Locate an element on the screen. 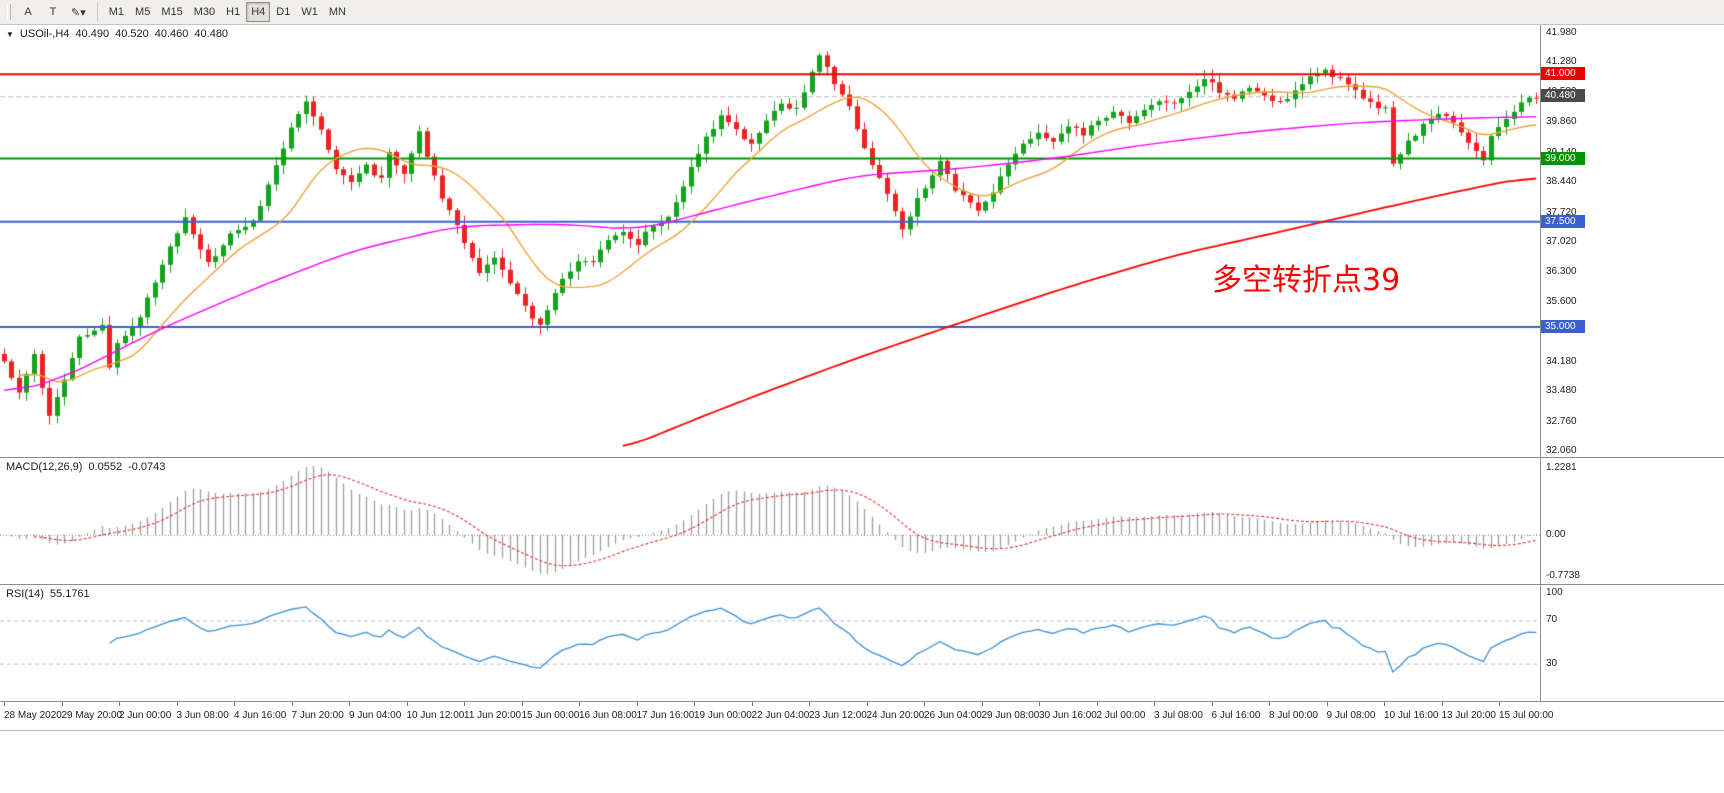 This screenshot has height=793, width=1724. time-label: 8 Jul 00:00 is located at coordinates (1293, 715).